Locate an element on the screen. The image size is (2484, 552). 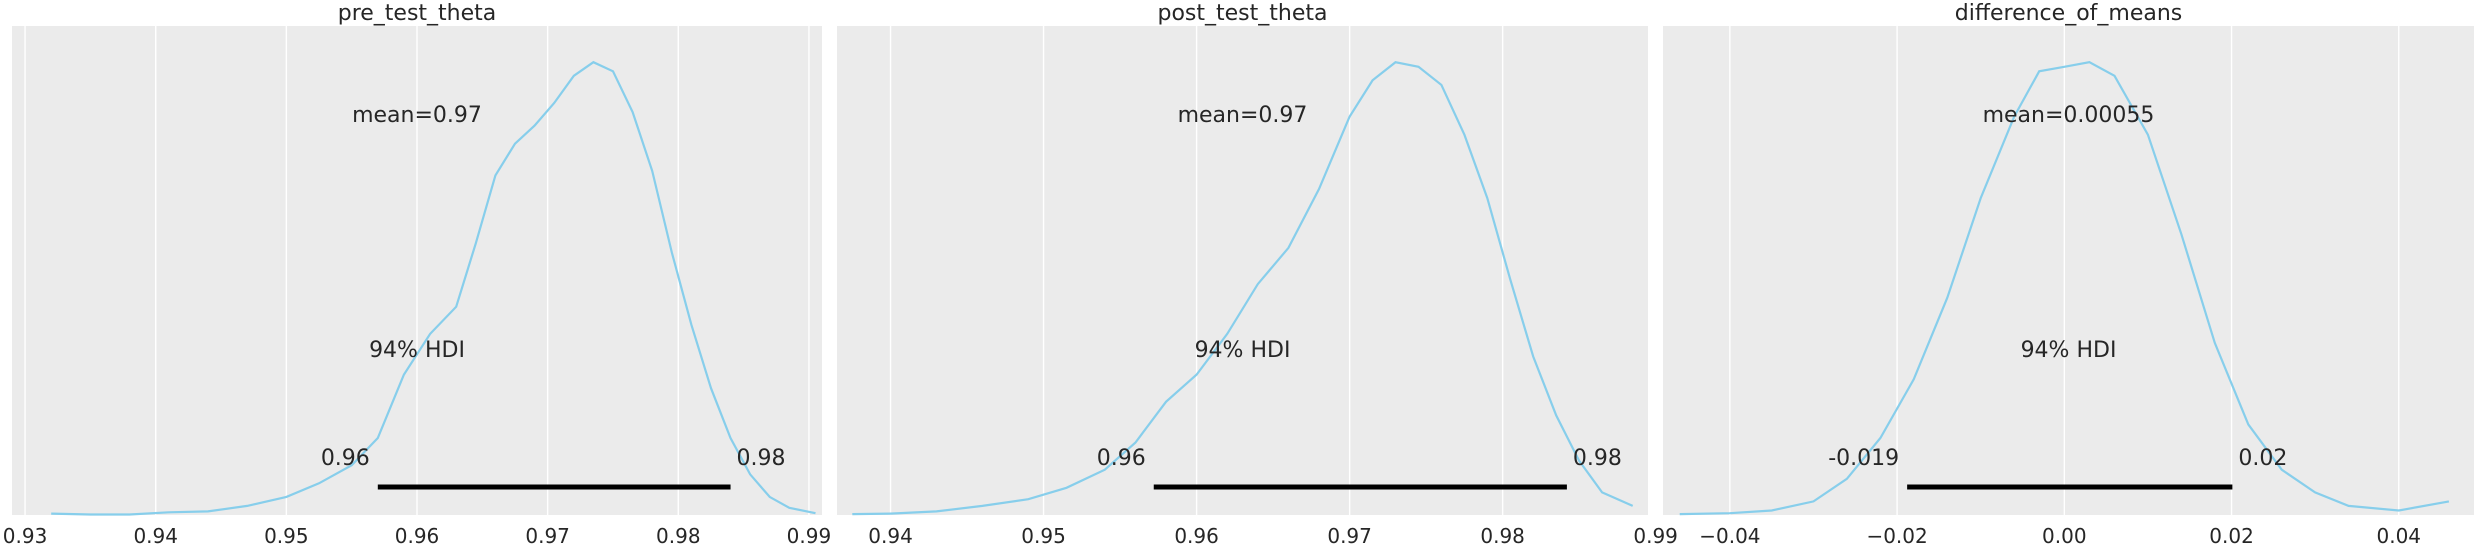
x-tick-label: 0.04 is located at coordinates (2398, 536).